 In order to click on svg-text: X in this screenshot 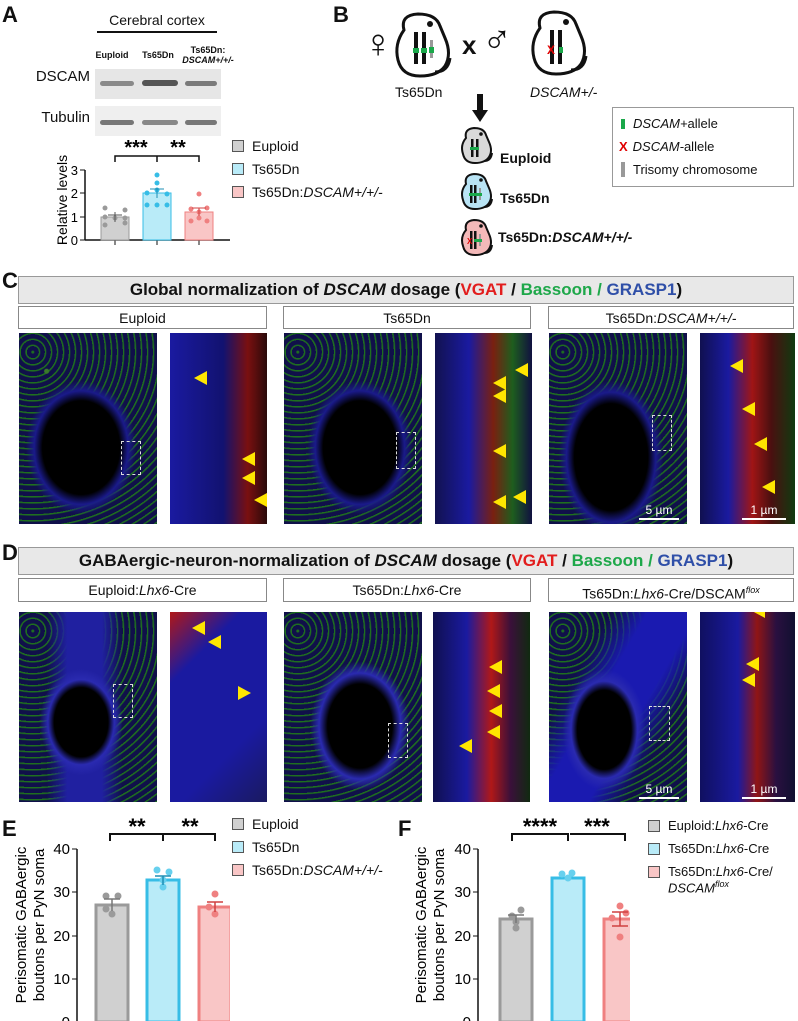, I will do `click(551, 50)`.